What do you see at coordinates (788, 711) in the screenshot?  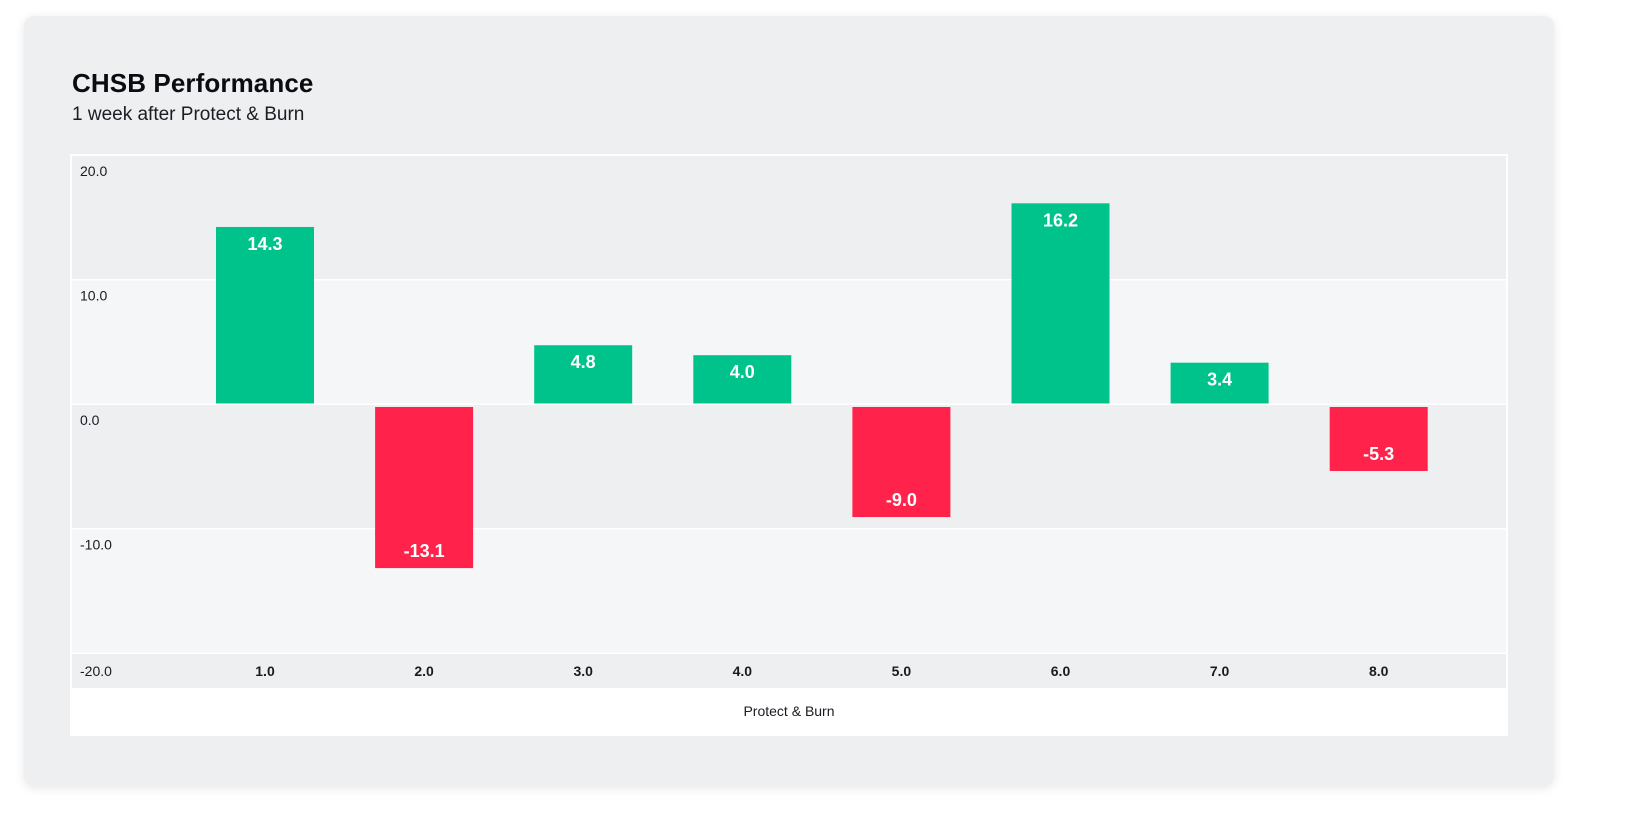 I see `x-axis-title: Protect & Burn` at bounding box center [788, 711].